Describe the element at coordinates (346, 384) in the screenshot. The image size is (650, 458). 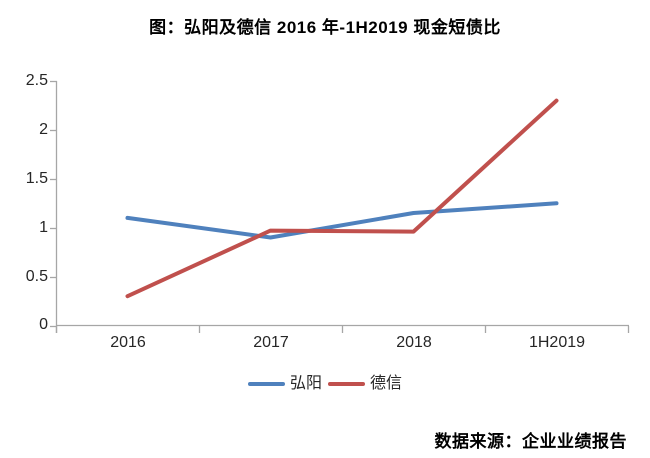
I see `dexin-line-swatch` at that location.